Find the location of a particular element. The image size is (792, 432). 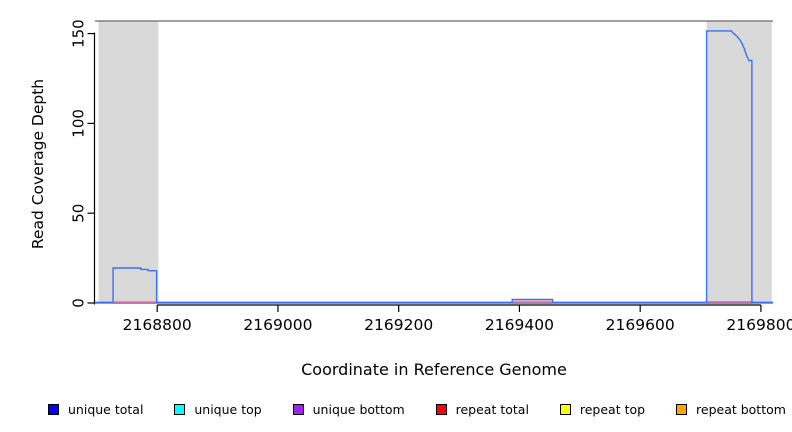

repeat-bottom-swatch-icon is located at coordinates (682, 409).